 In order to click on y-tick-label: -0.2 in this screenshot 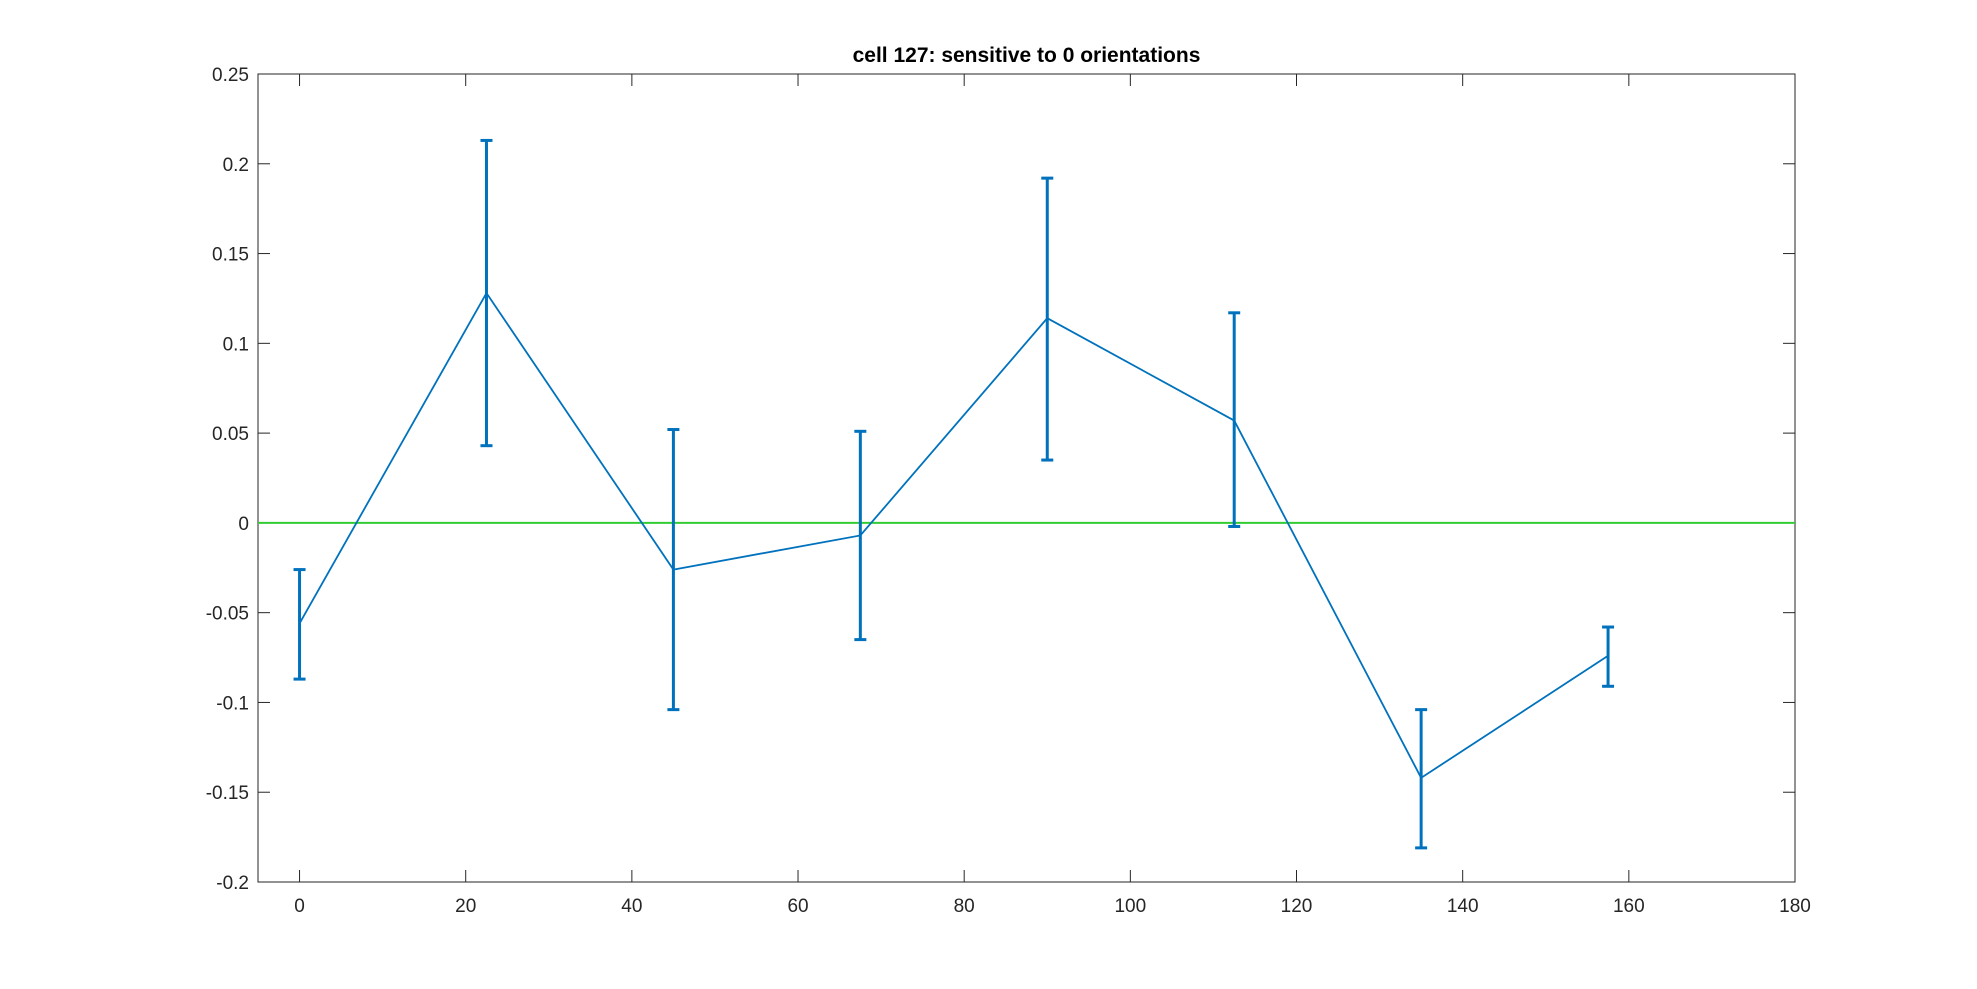, I will do `click(232, 883)`.